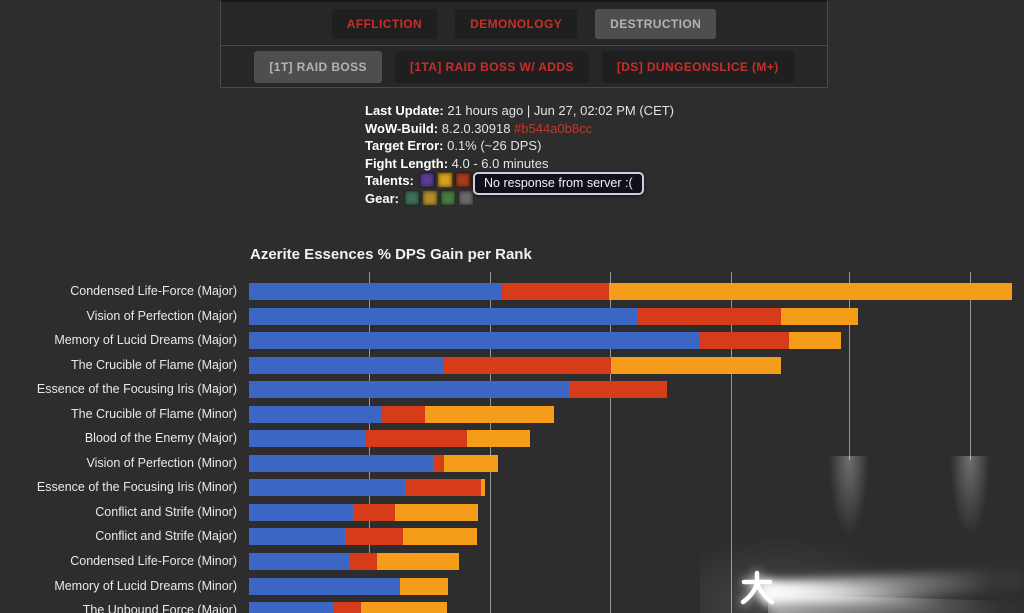  What do you see at coordinates (553, 128) in the screenshot?
I see `build-hash: #b544a0b8cc` at bounding box center [553, 128].